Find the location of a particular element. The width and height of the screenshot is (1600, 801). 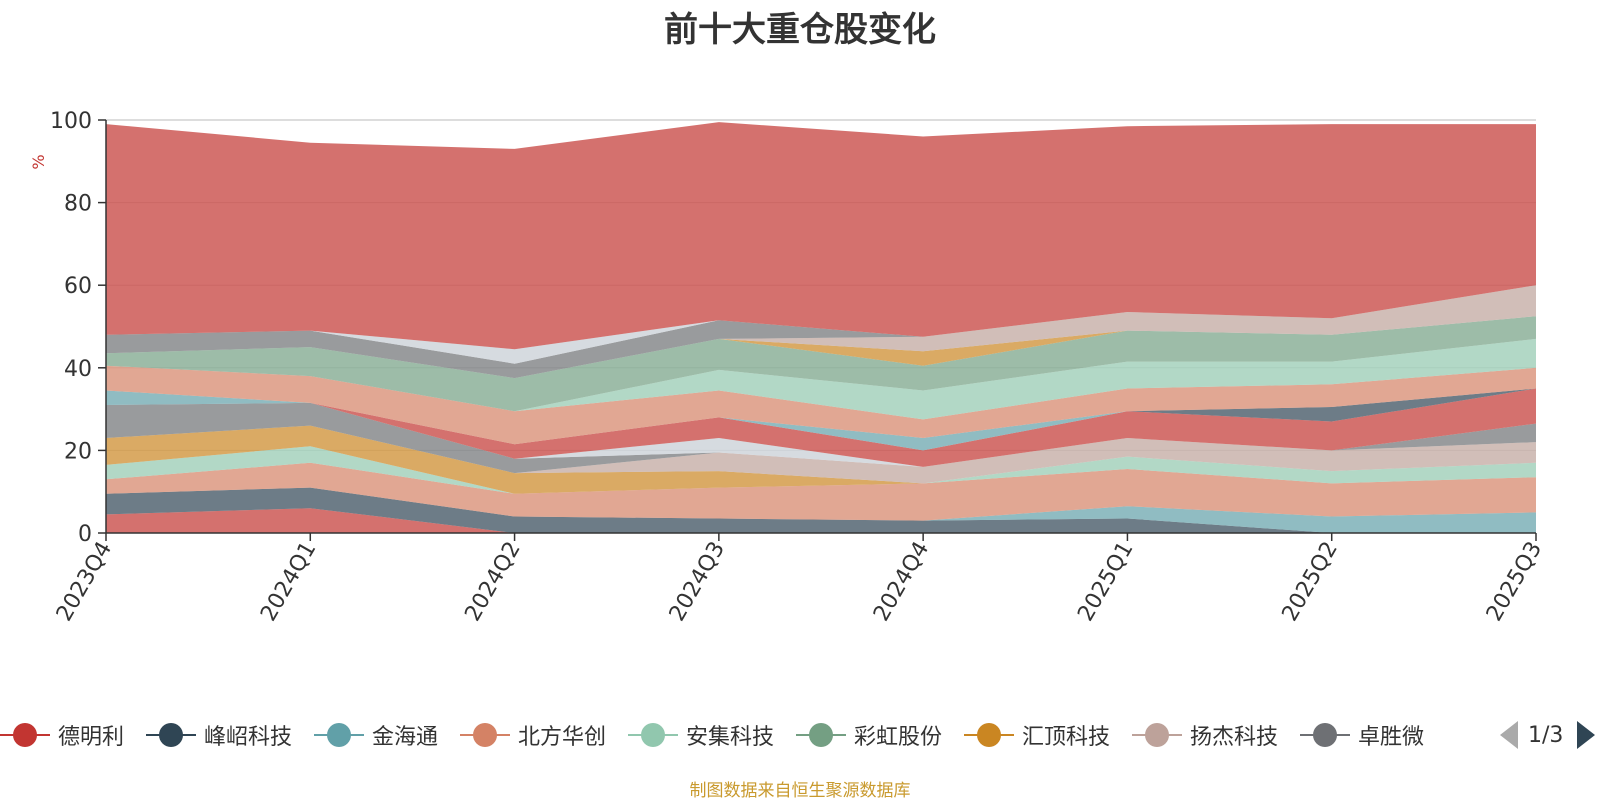

y-tick-label: 0 is located at coordinates (85, 534).